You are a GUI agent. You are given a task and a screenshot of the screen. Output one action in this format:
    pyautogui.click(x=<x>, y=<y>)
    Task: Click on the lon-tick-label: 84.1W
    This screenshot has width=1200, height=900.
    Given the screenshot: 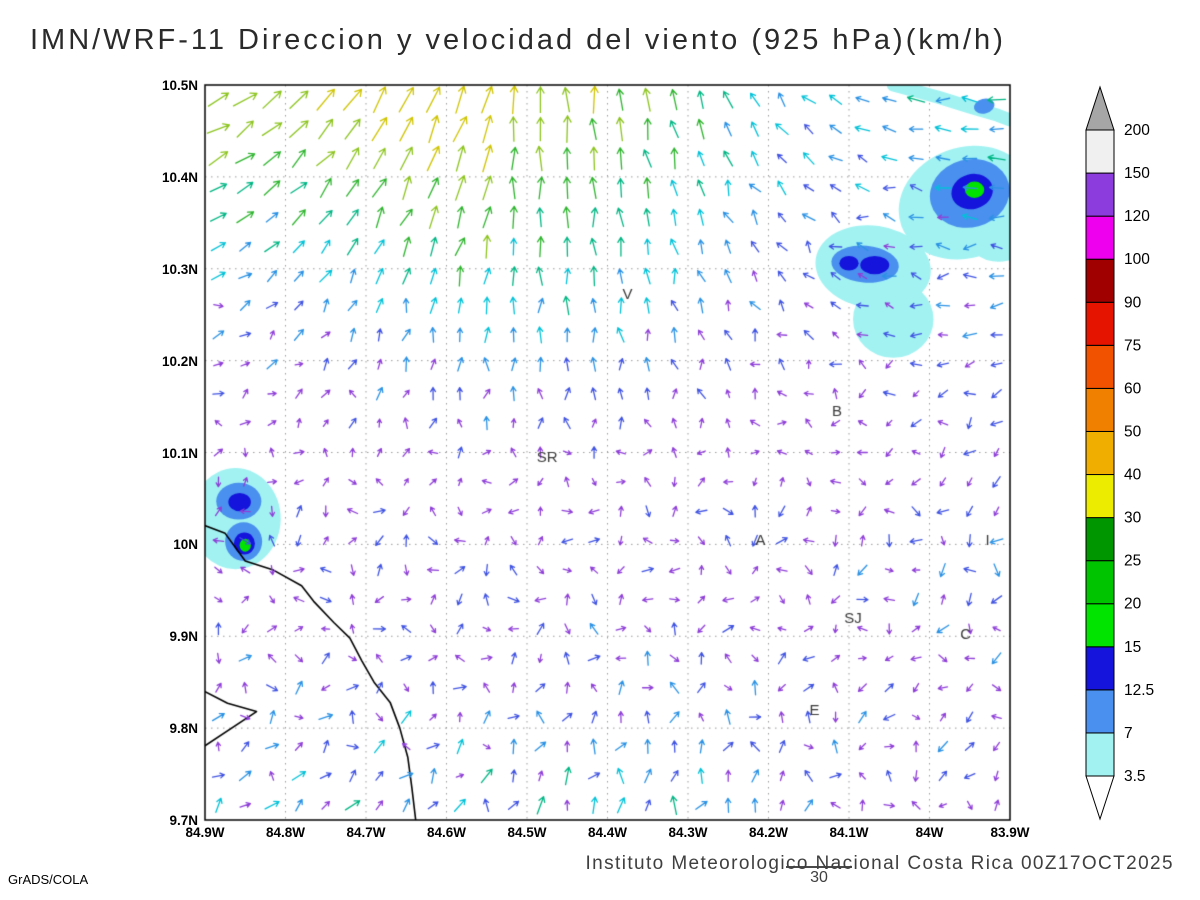 What is the action you would take?
    pyautogui.click(x=849, y=832)
    